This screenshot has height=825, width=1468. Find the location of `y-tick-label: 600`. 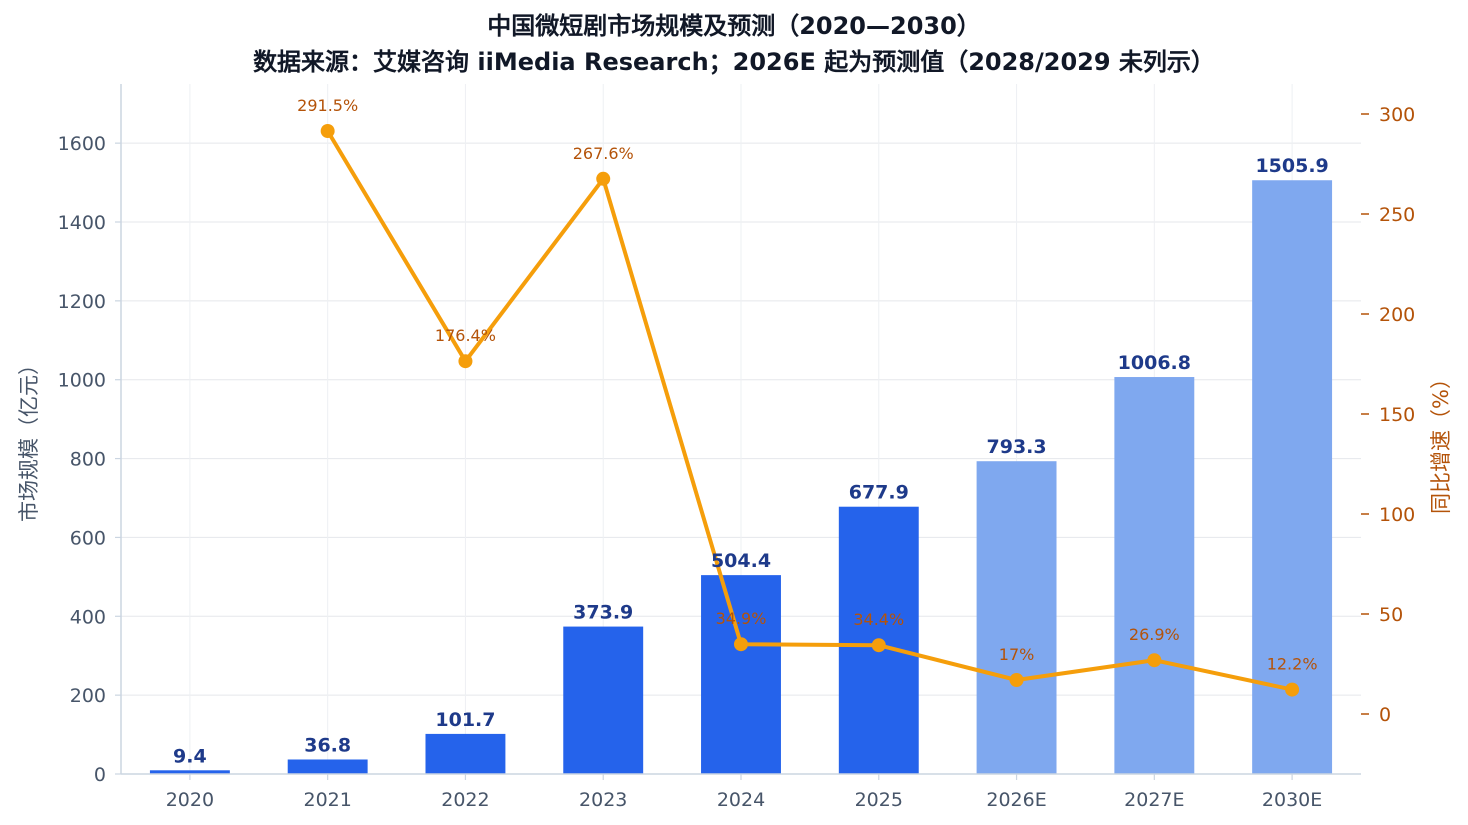

y-tick-label: 600 is located at coordinates (88, 538).